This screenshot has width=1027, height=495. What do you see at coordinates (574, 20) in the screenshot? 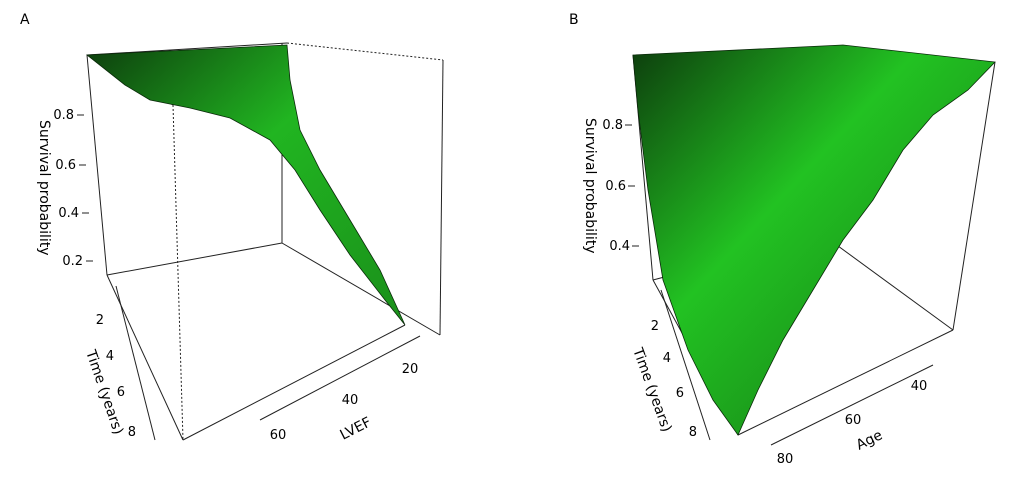
I see `panel-label-b: B` at bounding box center [574, 20].